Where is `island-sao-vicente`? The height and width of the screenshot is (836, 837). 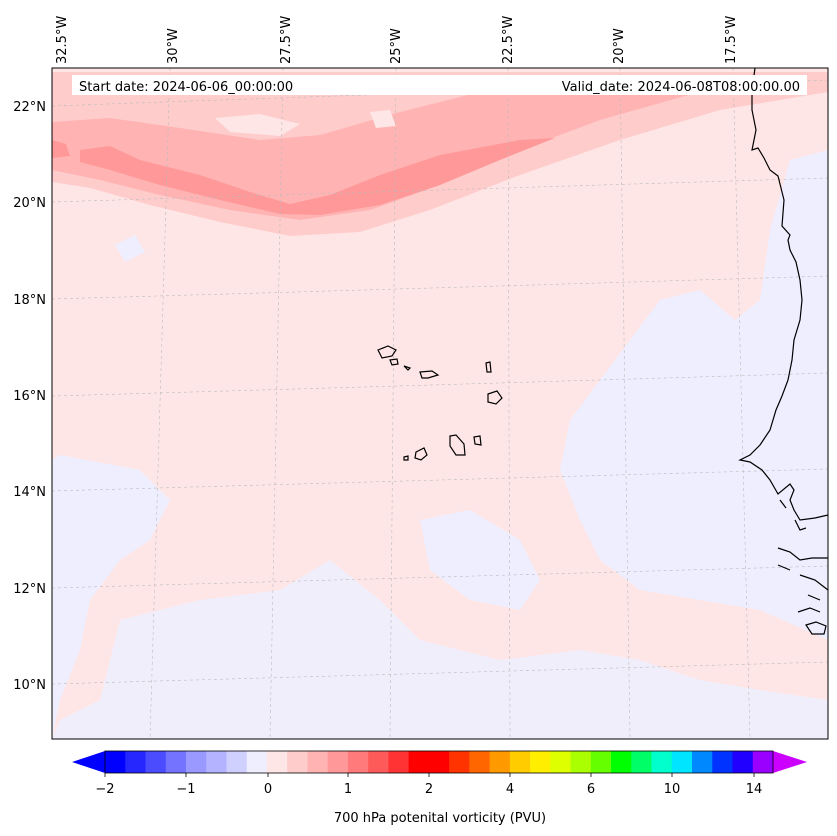
island-sao-vicente is located at coordinates (394, 362).